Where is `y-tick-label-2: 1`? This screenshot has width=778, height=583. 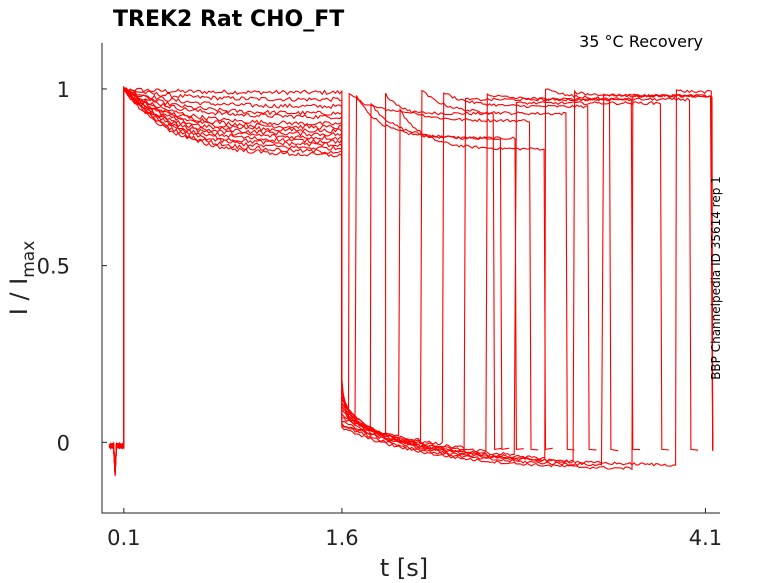
y-tick-label-2: 1 is located at coordinates (63, 90).